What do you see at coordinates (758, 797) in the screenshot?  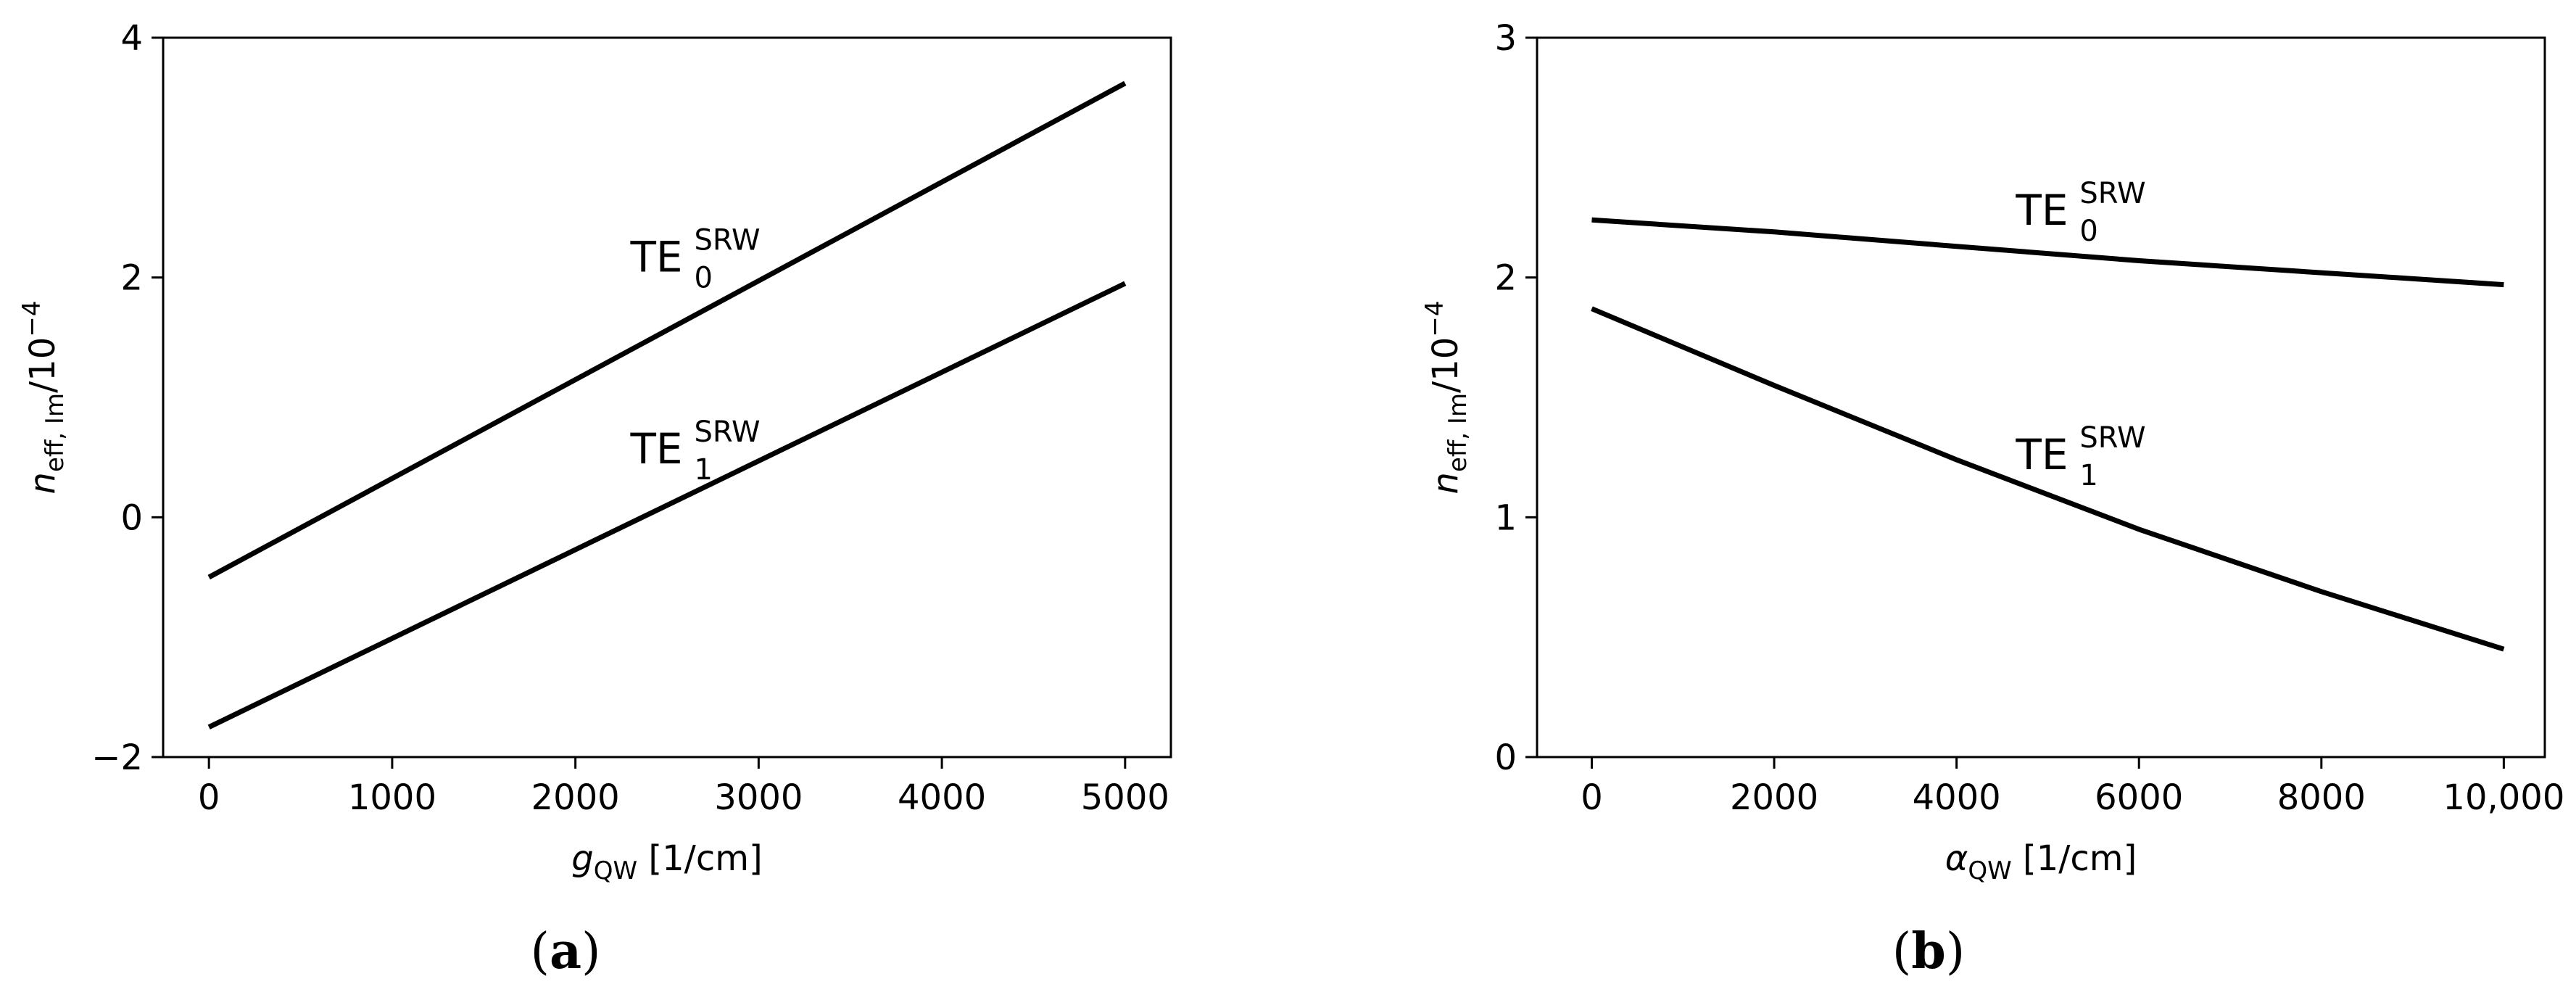 I see `x-tick-label: 3000` at bounding box center [758, 797].